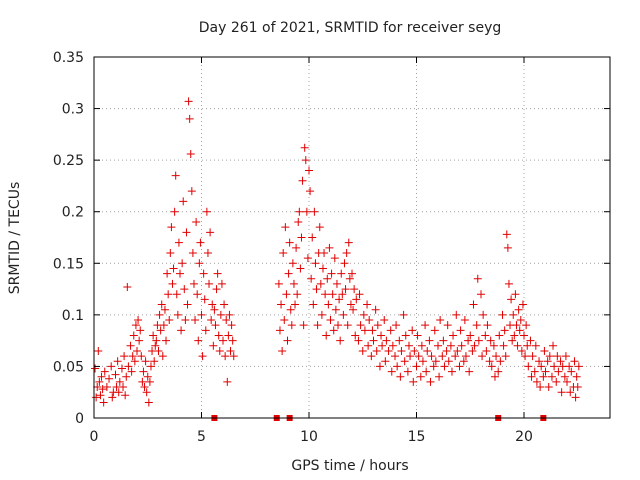 The width and height of the screenshot is (640, 480). Describe the element at coordinates (524, 437) in the screenshot. I see `x-tick-label: 20` at that location.